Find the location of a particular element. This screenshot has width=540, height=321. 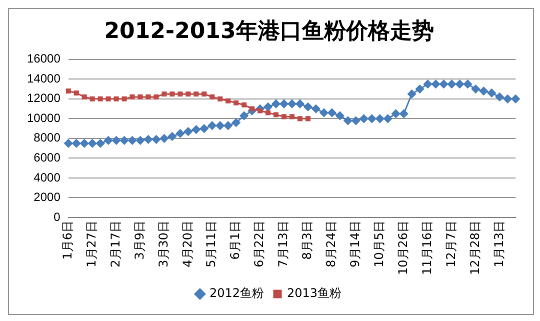

x-tick-label: 4月20日 is located at coordinates (187, 244).